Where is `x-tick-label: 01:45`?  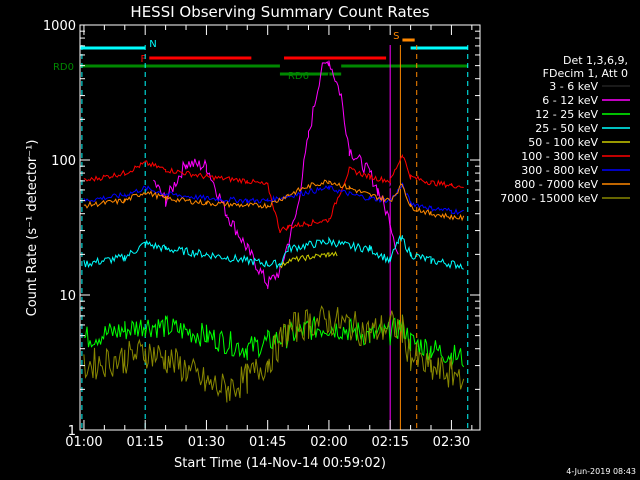
x-tick-label: 01:45 is located at coordinates (267, 442).